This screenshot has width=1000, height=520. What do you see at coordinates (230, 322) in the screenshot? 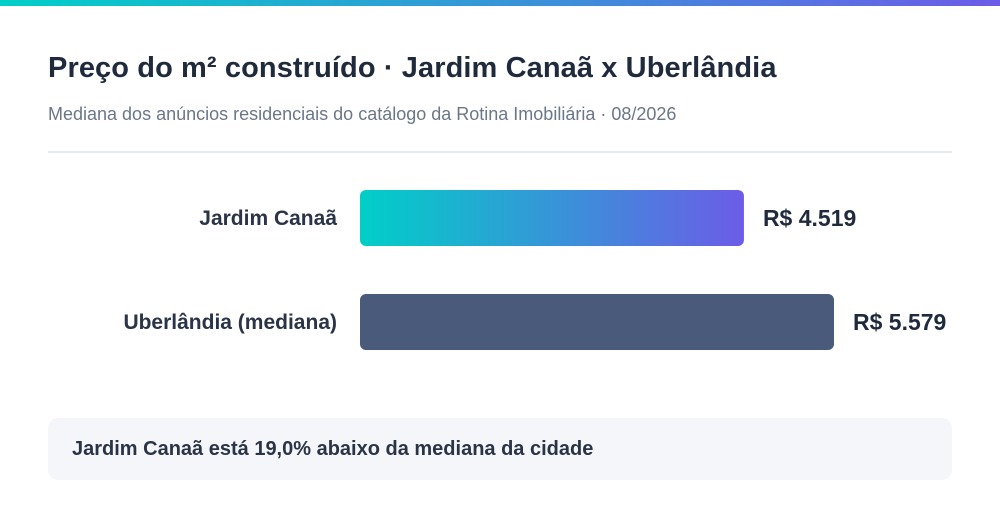
I see `category-label: Uberlândia (mediana)` at bounding box center [230, 322].